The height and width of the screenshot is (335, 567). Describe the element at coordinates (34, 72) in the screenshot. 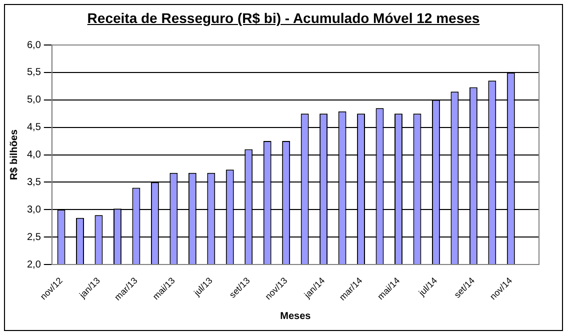

I see `y-tick-label: 5,5` at that location.